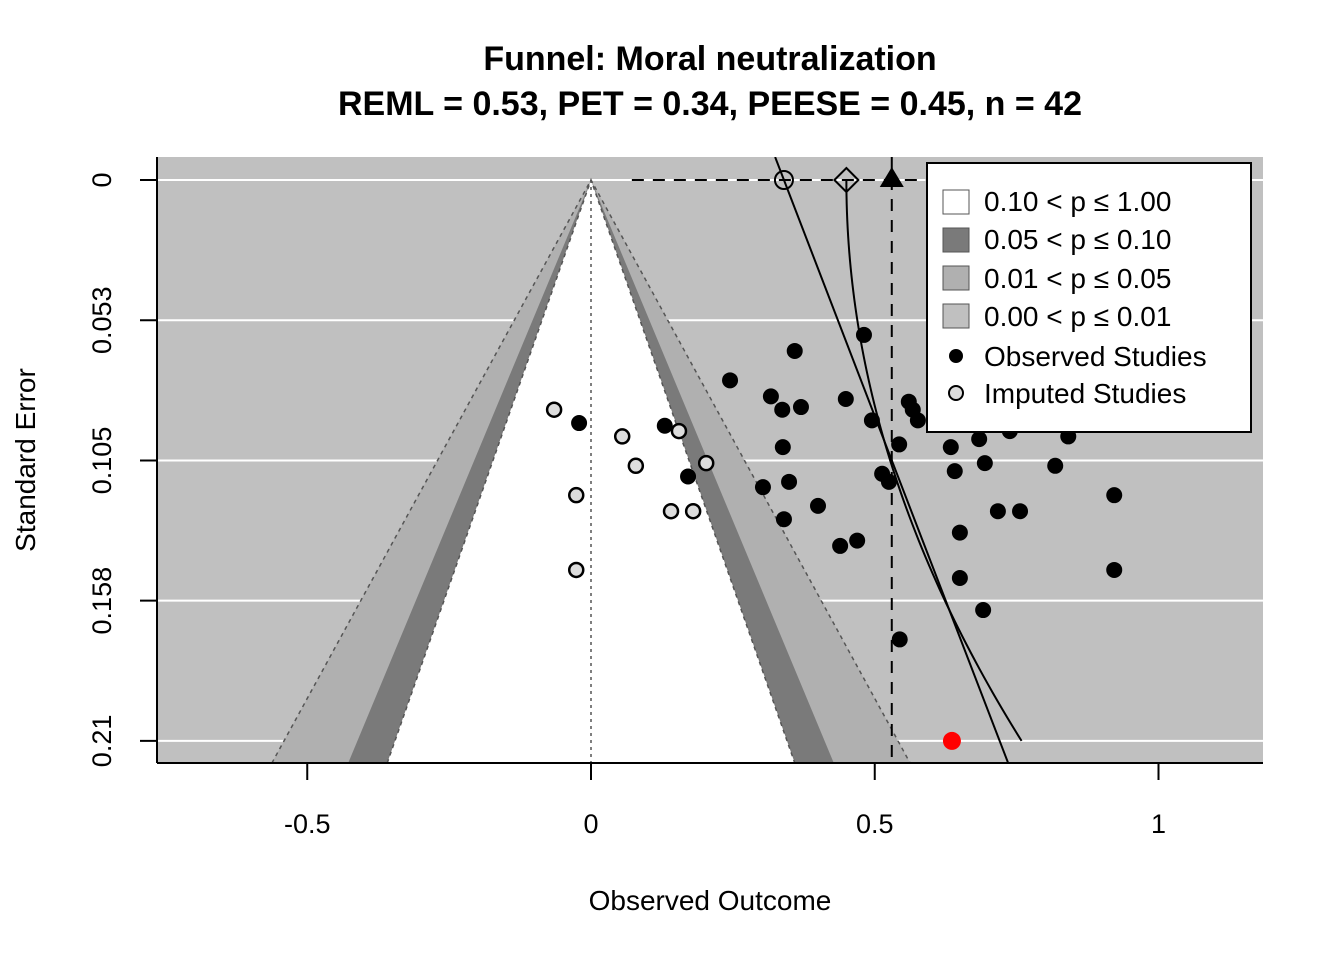 Image resolution: width=1344 pixels, height=960 pixels. Describe the element at coordinates (783, 180) in the screenshot. I see `pet-estimate-marker` at that location.